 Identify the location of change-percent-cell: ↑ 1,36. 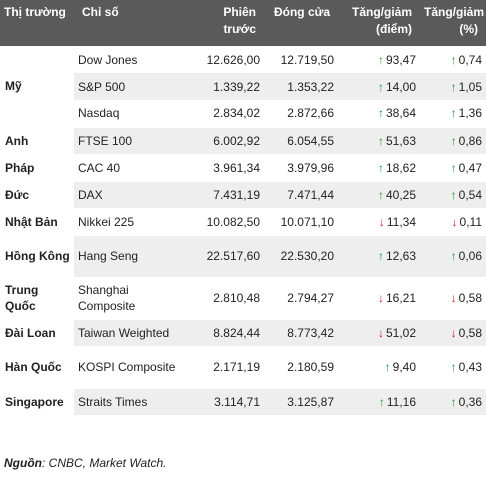
(453, 113).